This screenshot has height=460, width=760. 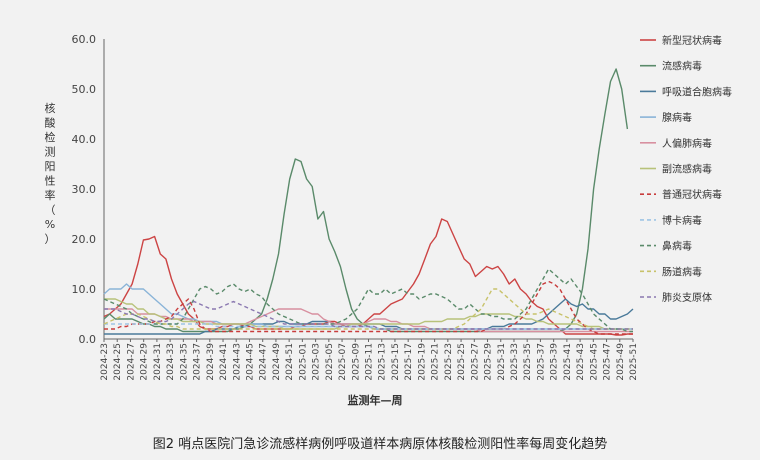 What do you see at coordinates (184, 362) in the screenshot?
I see `x-tick-label: 2024-35` at bounding box center [184, 362].